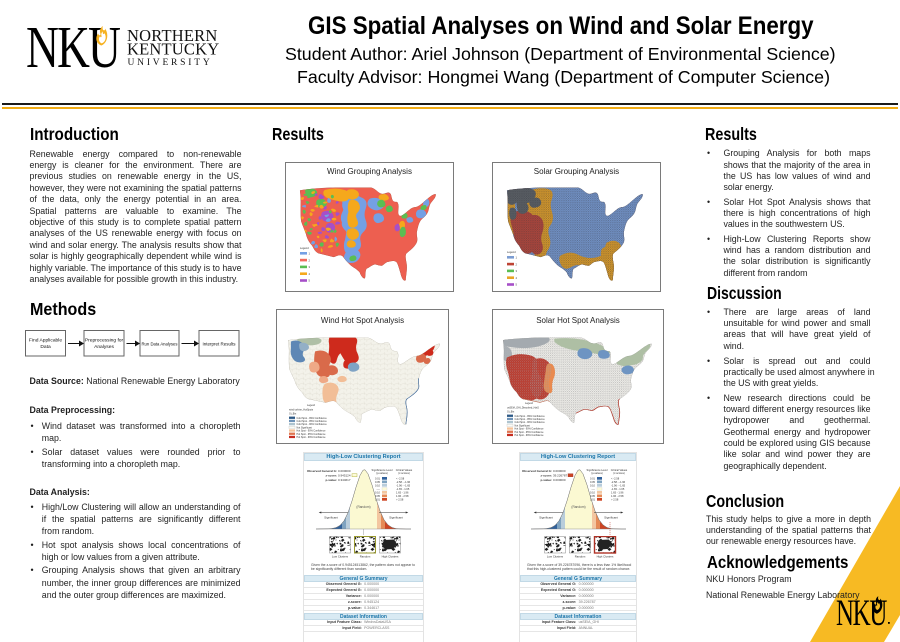  Describe the element at coordinates (170, 63) in the screenshot. I see `svg-text: UNIVERSITY` at that location.